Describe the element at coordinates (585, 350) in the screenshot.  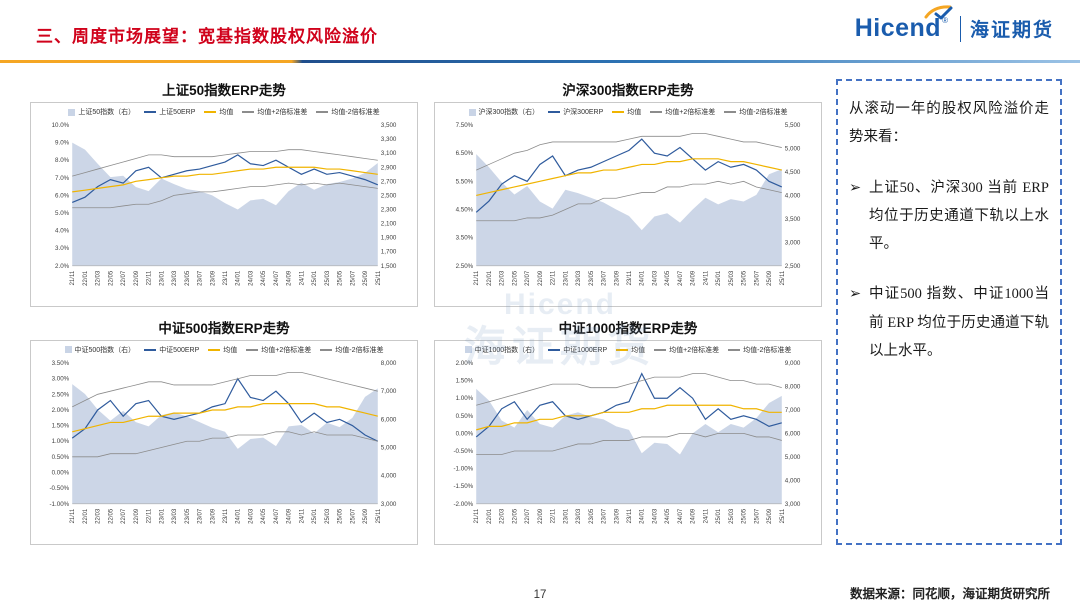
I see `legend-label: 中证1000ERP` at that location.